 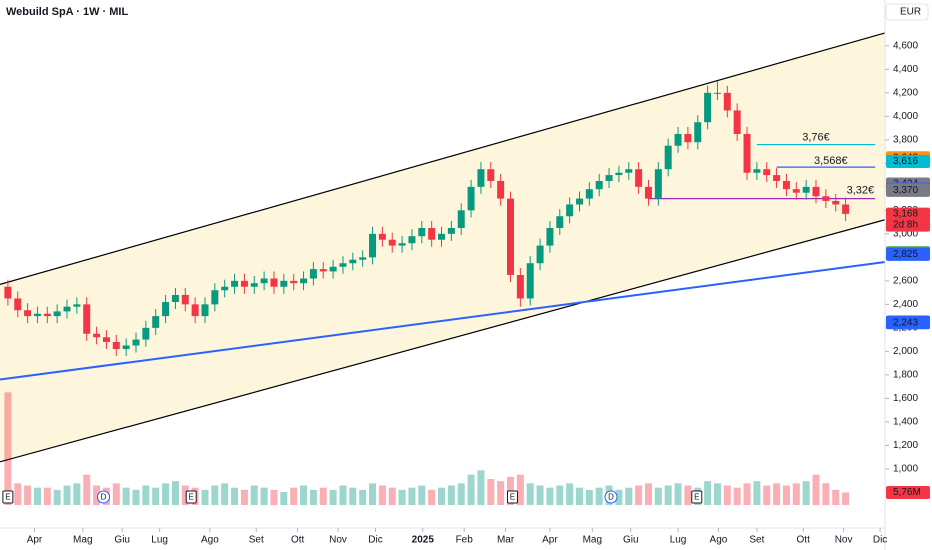 What do you see at coordinates (719, 540) in the screenshot?
I see `x-tick-label: Ago` at bounding box center [719, 540].